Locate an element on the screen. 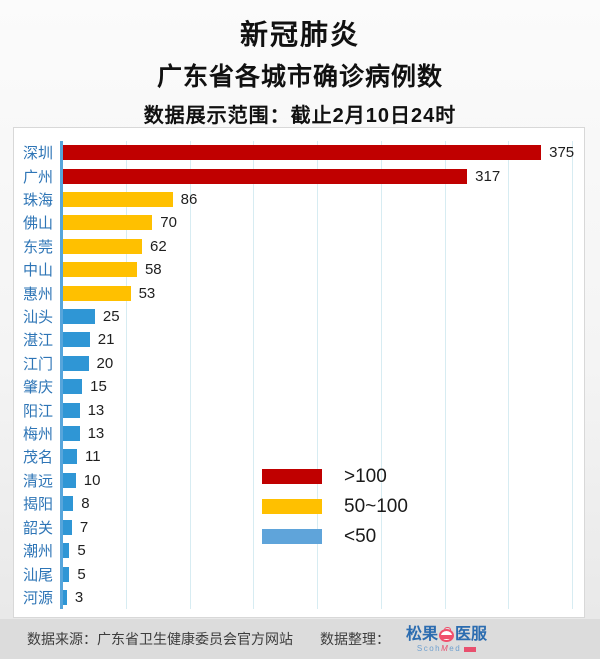  bar-area: 20 is located at coordinates (322, 363).